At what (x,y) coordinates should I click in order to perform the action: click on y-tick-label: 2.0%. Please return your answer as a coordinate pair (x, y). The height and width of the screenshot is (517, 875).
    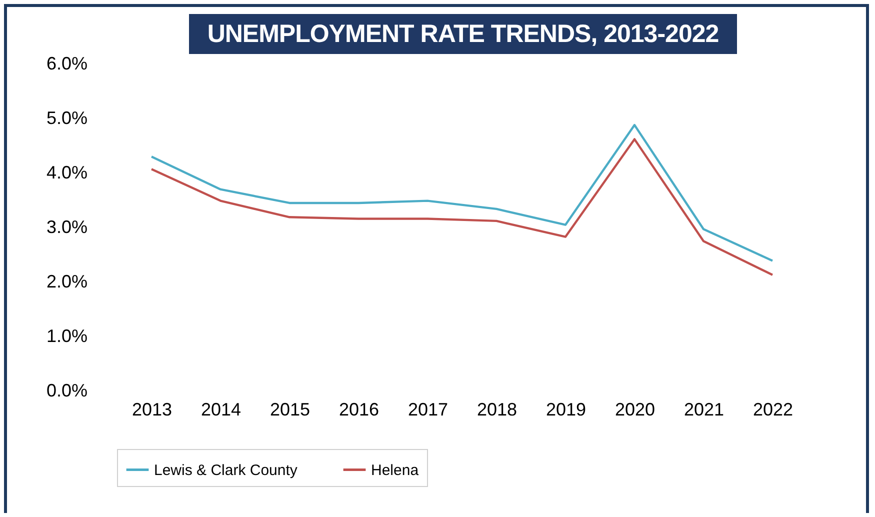
    Looking at the image, I should click on (67, 282).